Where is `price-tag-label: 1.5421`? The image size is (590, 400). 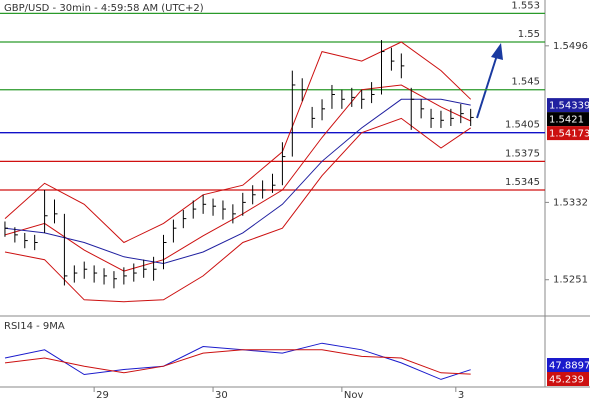 price-tag-label: 1.5421 is located at coordinates (566, 120).